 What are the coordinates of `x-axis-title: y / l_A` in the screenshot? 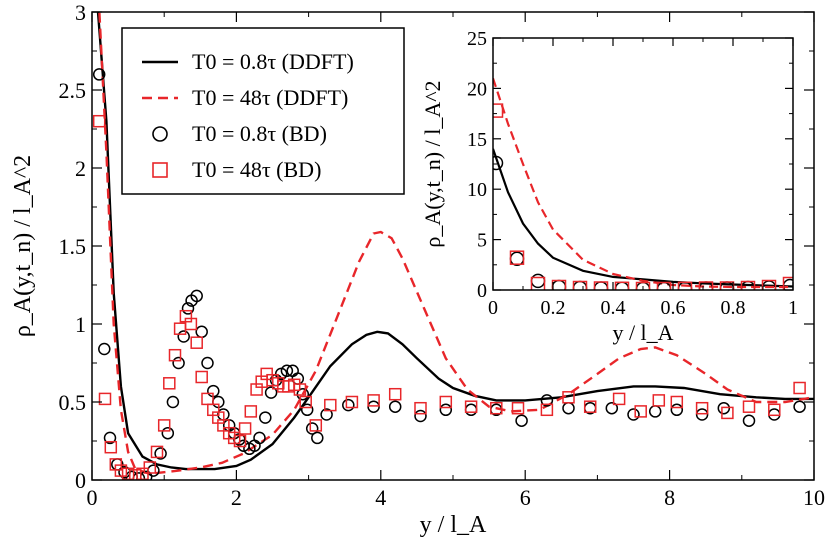 It's located at (453, 525).